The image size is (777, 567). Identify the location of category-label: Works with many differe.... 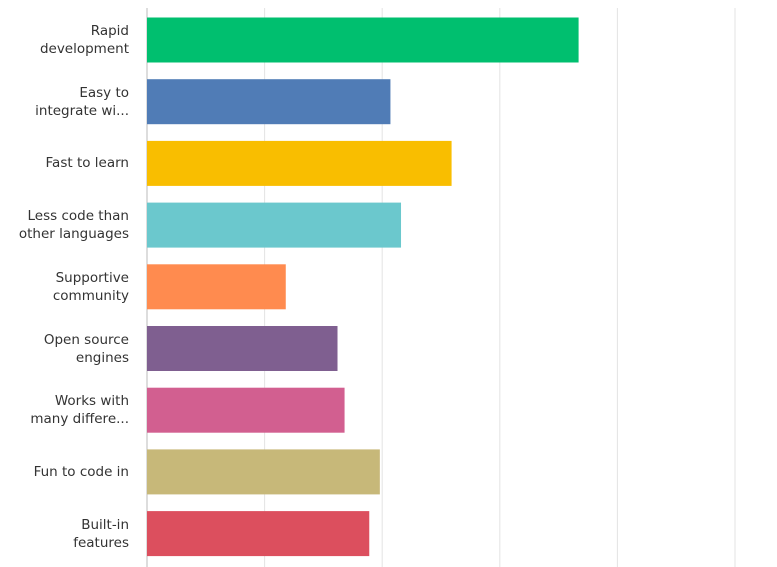
(79, 410).